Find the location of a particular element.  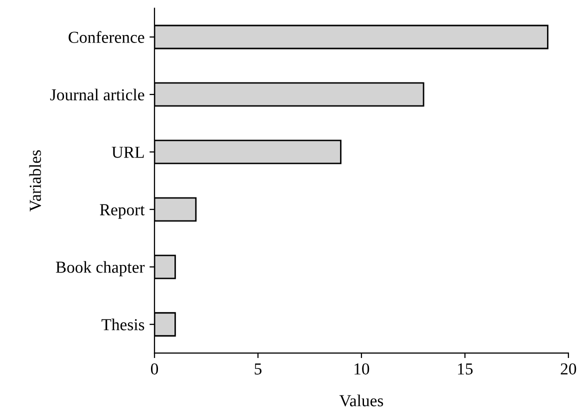

y-tick-label: Thesis is located at coordinates (123, 324).